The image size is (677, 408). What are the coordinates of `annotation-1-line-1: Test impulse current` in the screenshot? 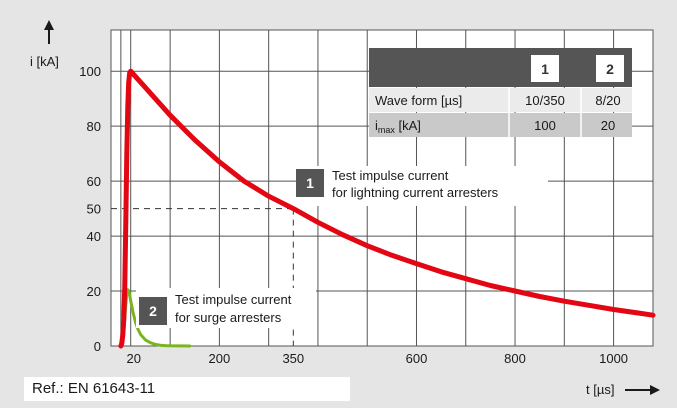 It's located at (390, 175).